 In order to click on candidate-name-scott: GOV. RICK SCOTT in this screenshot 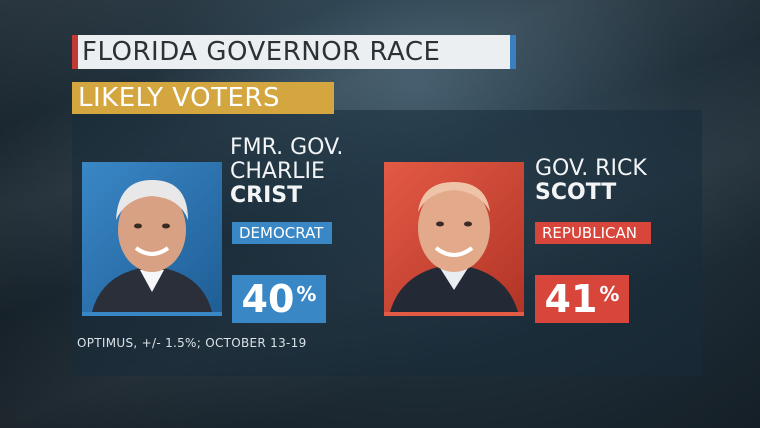, I will do `click(591, 181)`.